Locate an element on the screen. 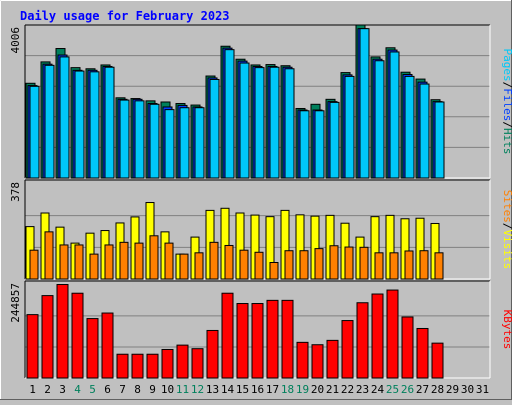 The width and height of the screenshot is (512, 405). x-tick-label: 4 is located at coordinates (77, 389).